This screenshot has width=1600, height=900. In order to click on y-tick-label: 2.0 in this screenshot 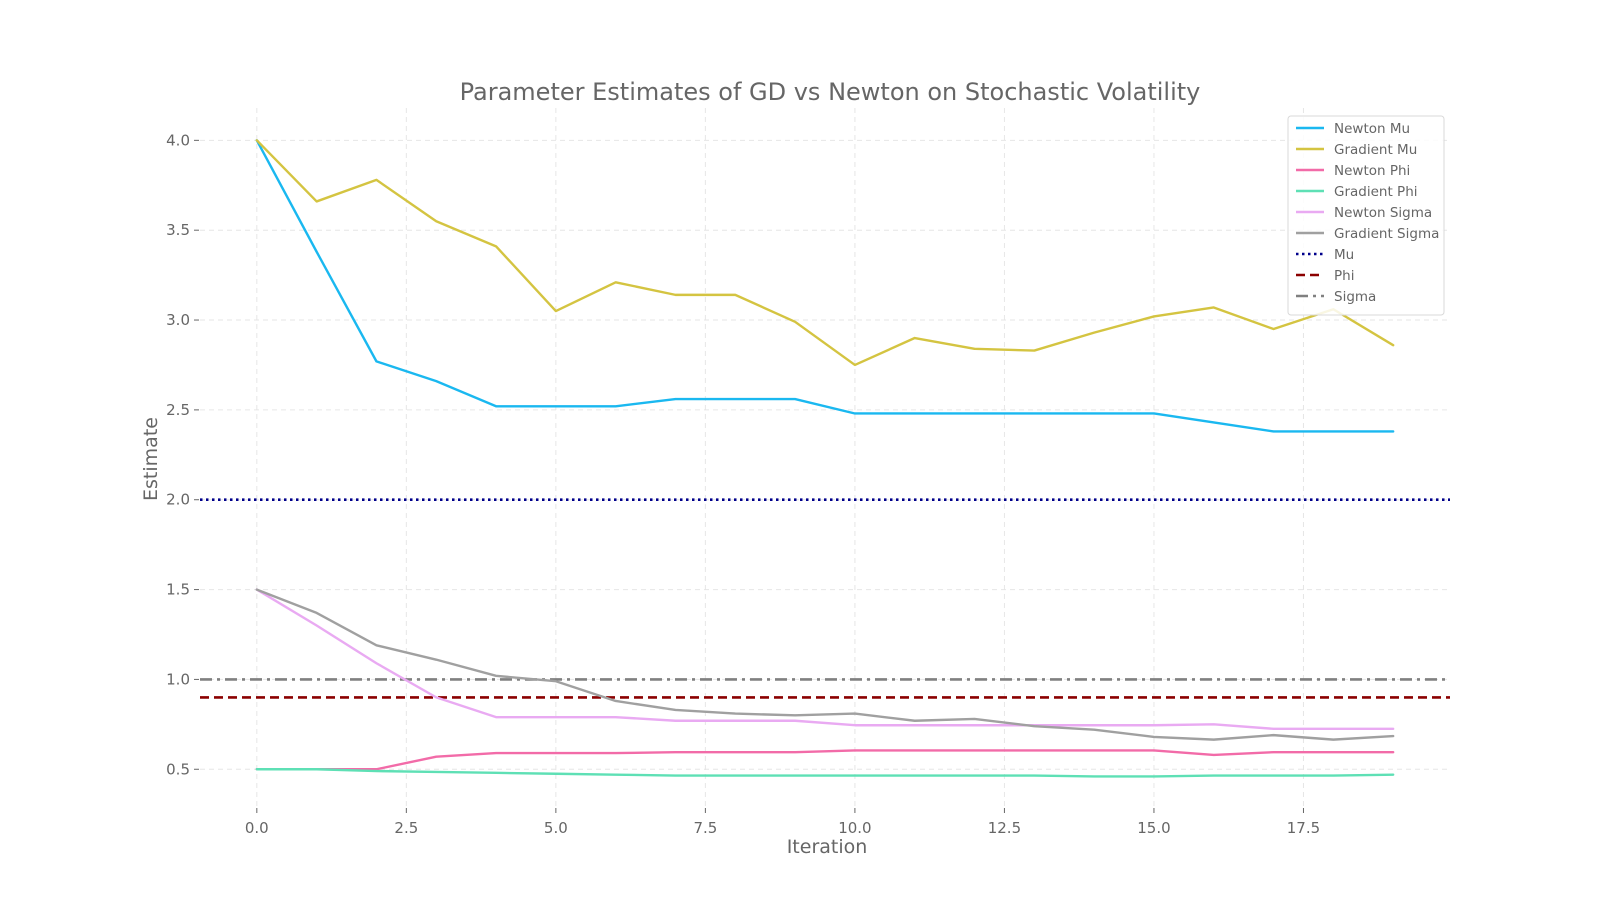, I will do `click(178, 500)`.